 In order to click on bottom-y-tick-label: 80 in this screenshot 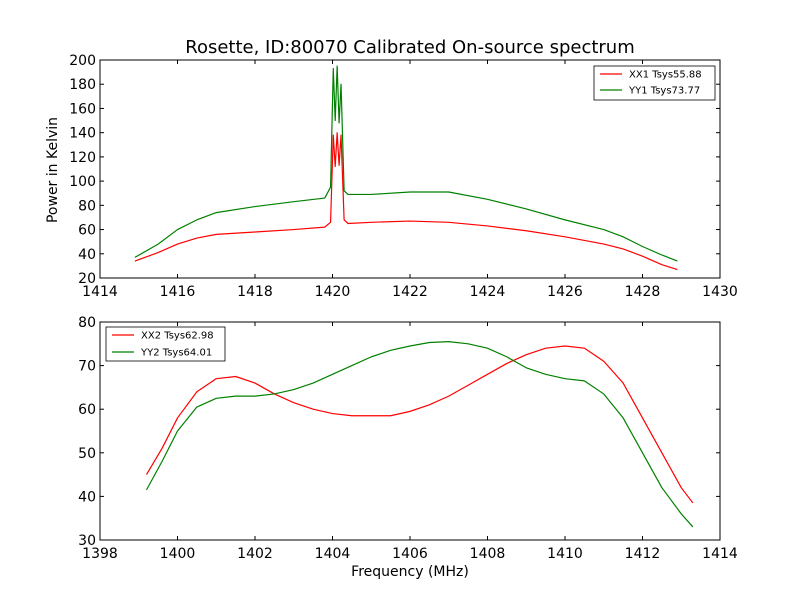, I will do `click(87, 323)`.